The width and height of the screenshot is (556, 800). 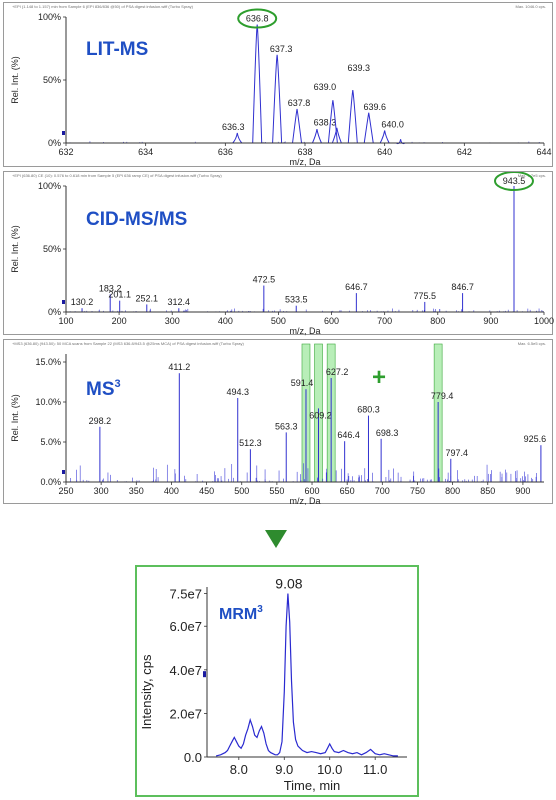 What do you see at coordinates (225, 321) in the screenshot?
I see `cid-msms-x-tick-label: 400` at bounding box center [225, 321].